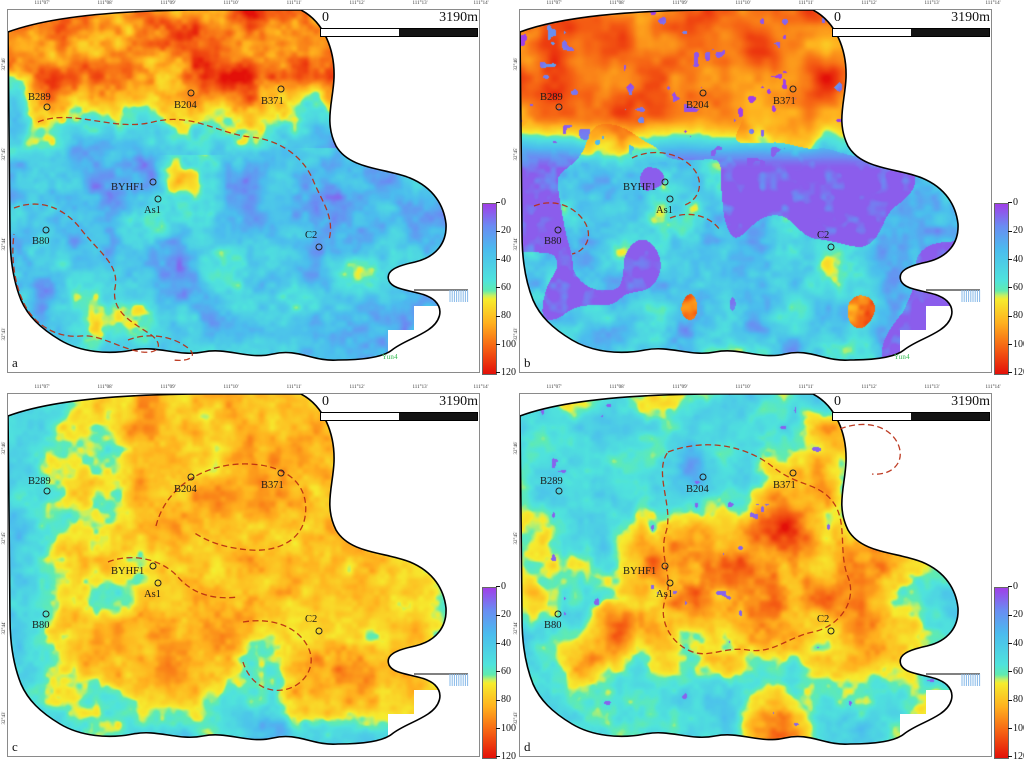 This screenshot has height=768, width=1024. What do you see at coordinates (231, 387) in the screenshot?
I see `longitude-tick-label: 111°10'` at bounding box center [231, 387].